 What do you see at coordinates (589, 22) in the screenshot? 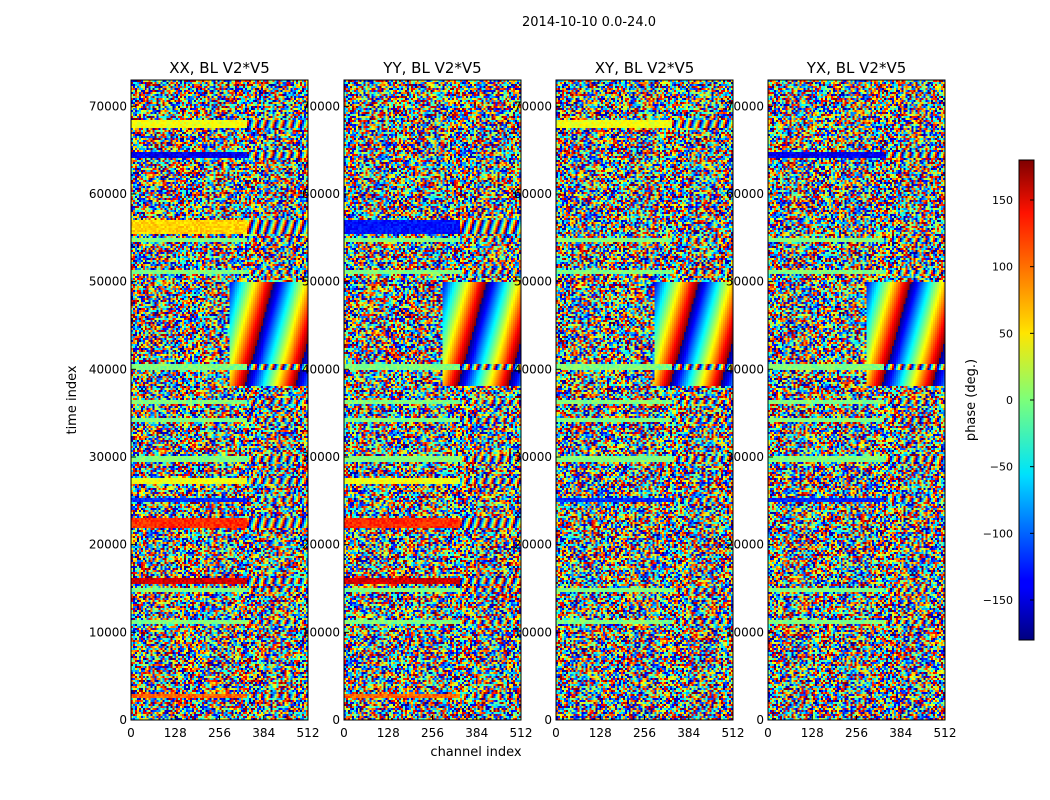
I see `chart-suptitle: 2014-10-10 0.0-24.0` at bounding box center [589, 22].